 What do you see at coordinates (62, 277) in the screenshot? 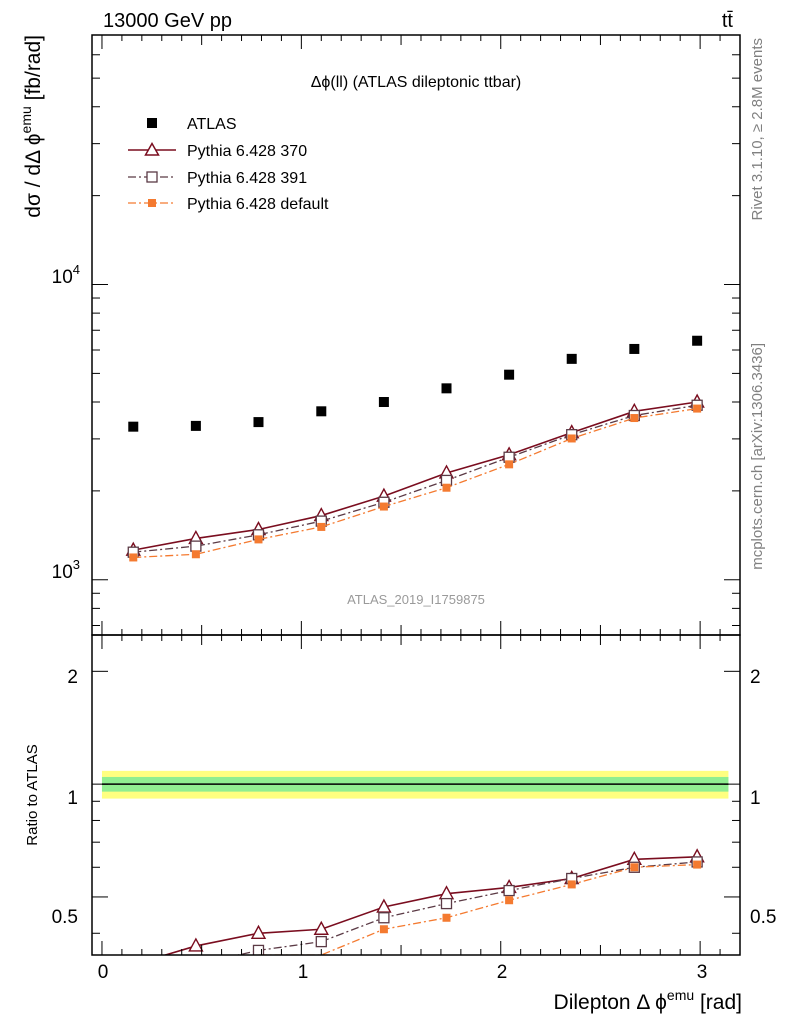
I see `main-ytick-10e4-base: 10` at bounding box center [62, 277].